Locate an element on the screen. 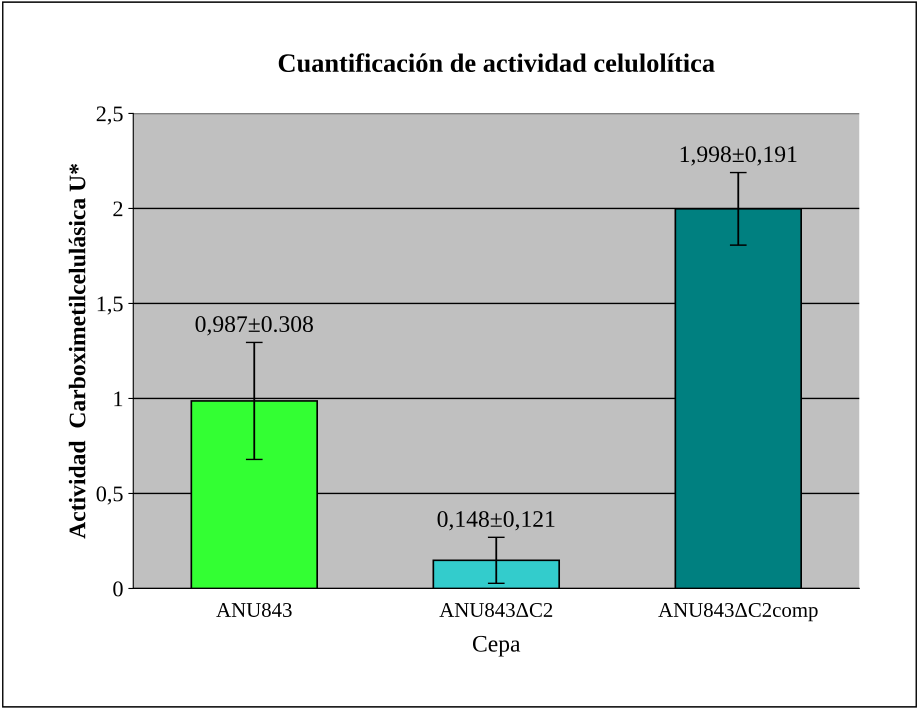 Image resolution: width=919 pixels, height=709 pixels. y-tick-label: 1 is located at coordinates (118, 399).